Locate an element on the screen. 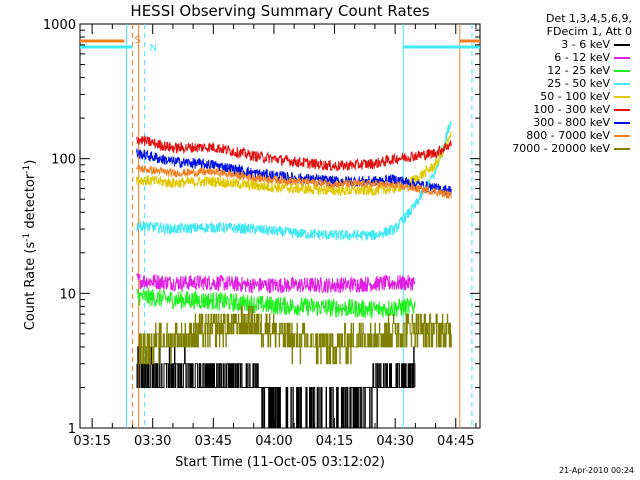  legend-item: 25 - 50 keV is located at coordinates (557, 83).